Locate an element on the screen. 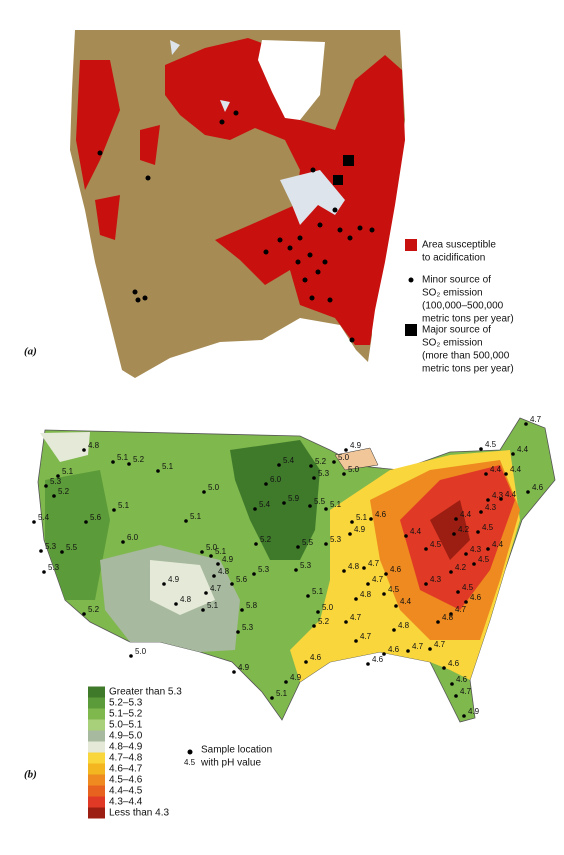 The image size is (564, 855). legend-text: 5.1–5.2 is located at coordinates (126, 714).